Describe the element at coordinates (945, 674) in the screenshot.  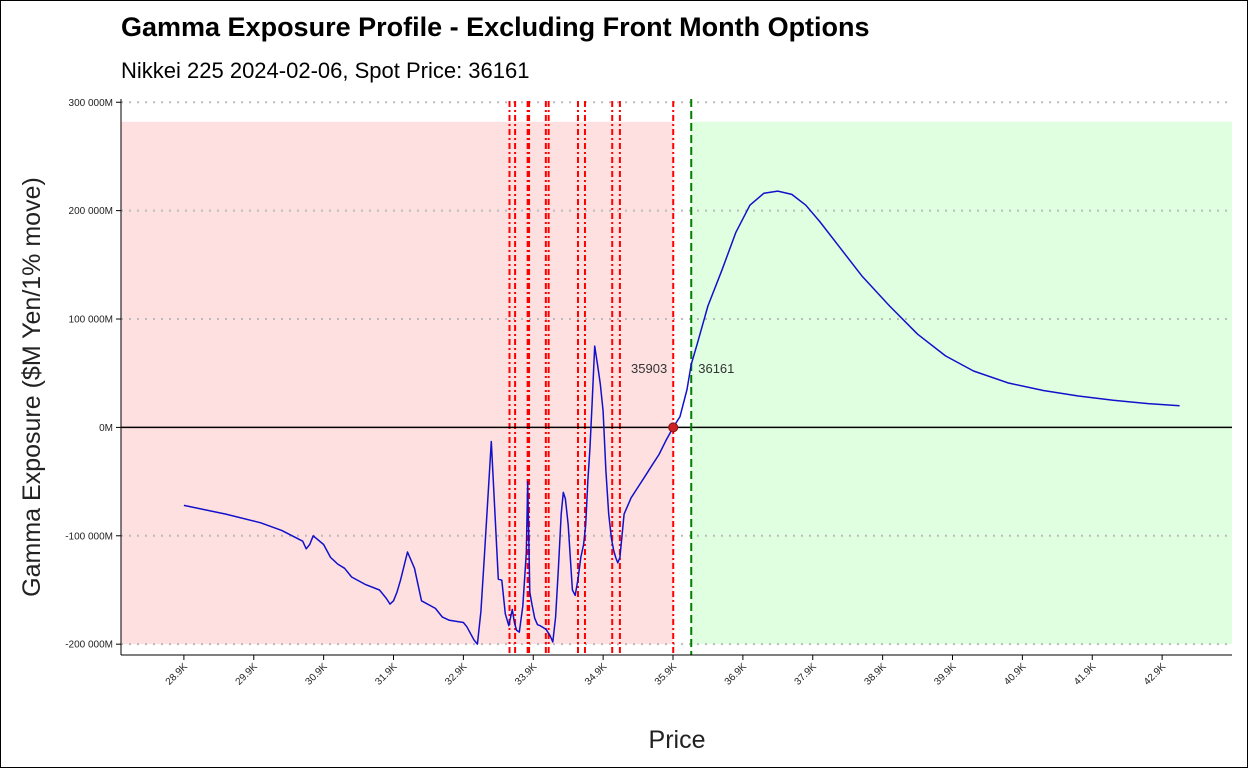
I see `x-tick-label-11: 39.9K` at that location.